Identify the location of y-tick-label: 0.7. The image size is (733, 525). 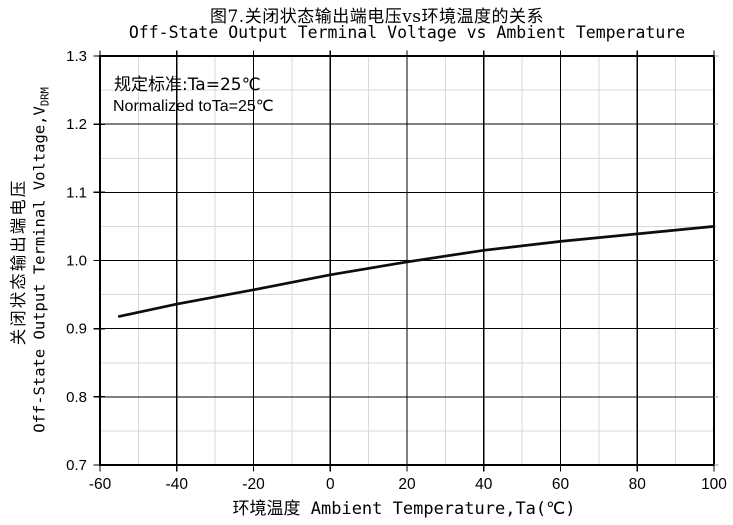
(76, 465).